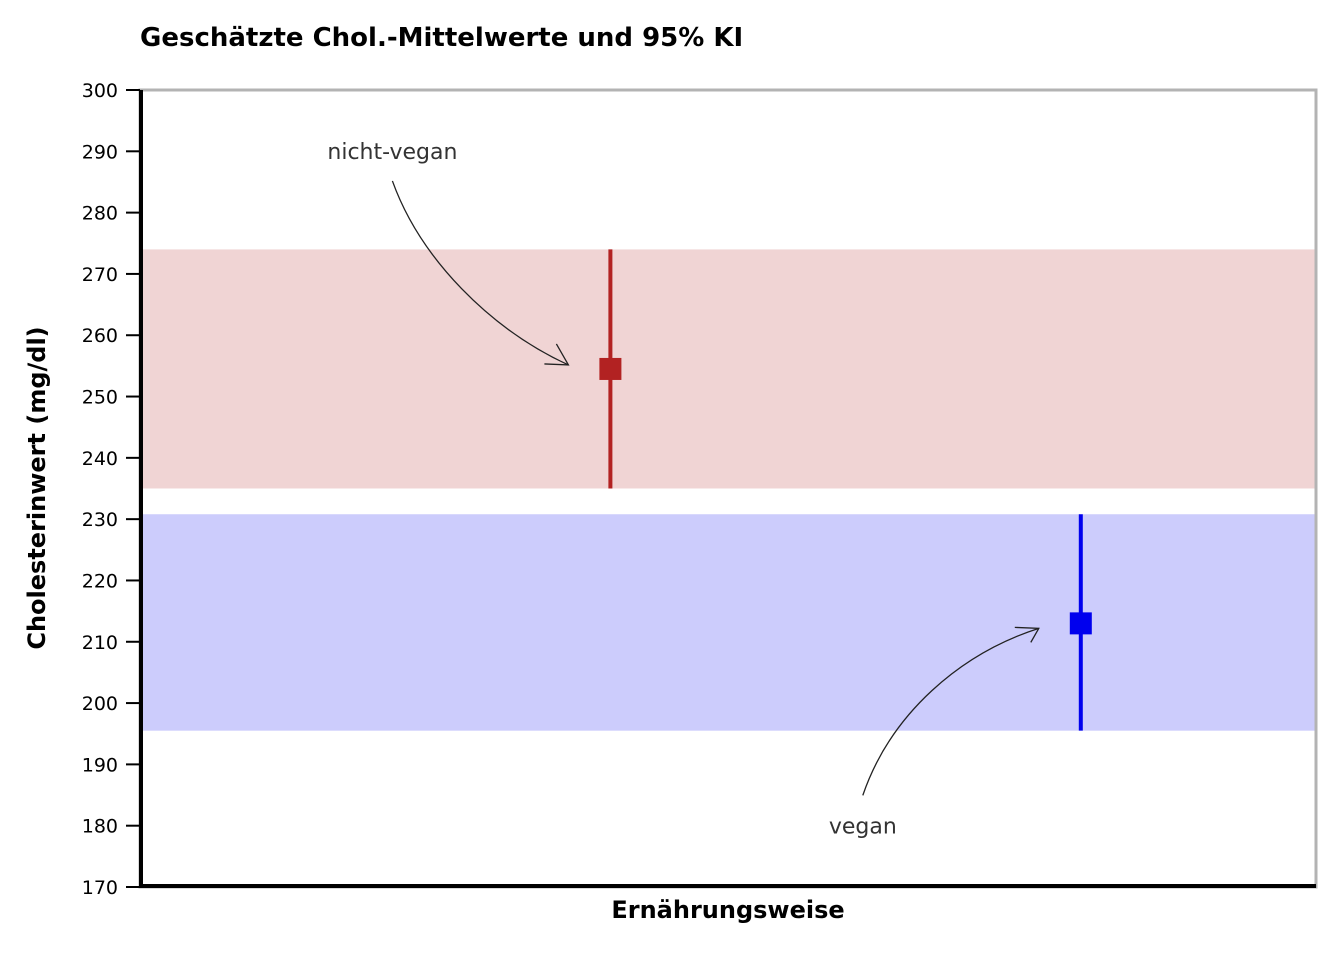  I want to click on annotation-label-0: nicht-vegan, so click(392, 152).